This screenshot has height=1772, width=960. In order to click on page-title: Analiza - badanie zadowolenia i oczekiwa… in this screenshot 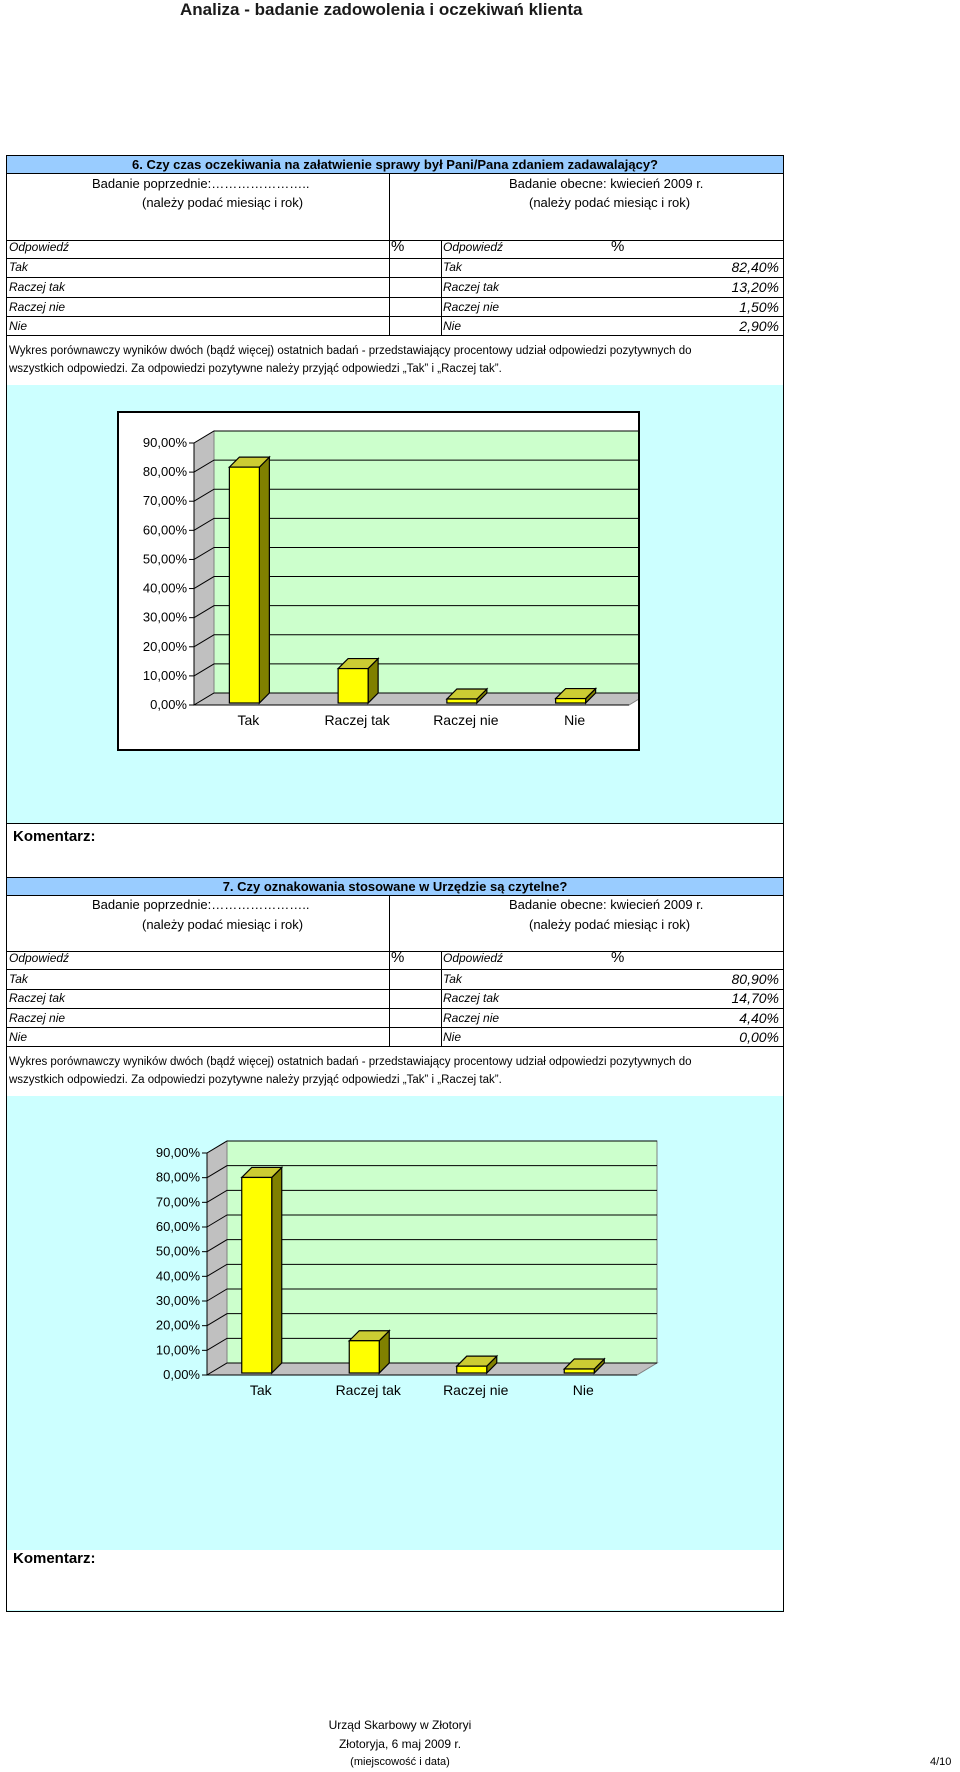, I will do `click(381, 9)`.